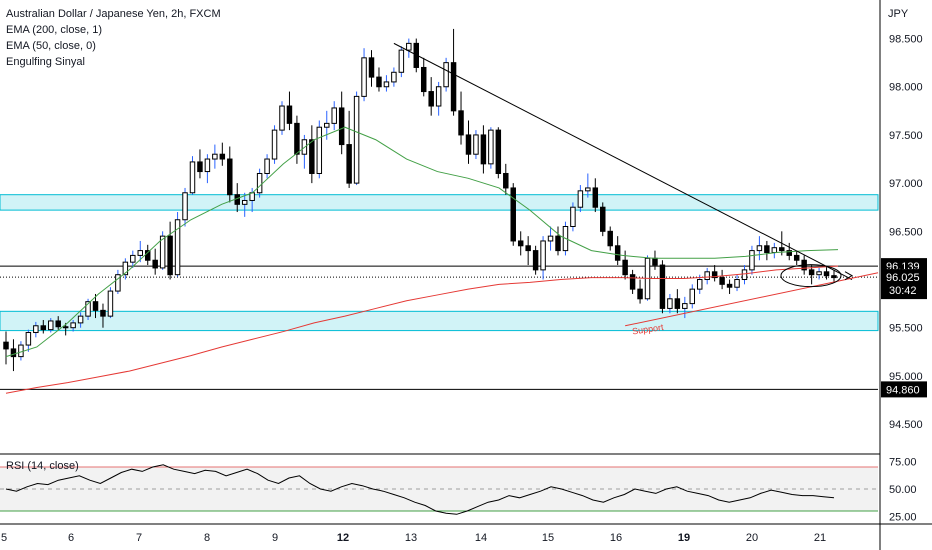 This screenshot has height=550, width=932. Describe the element at coordinates (647, 329) in the screenshot. I see `support-label: Support` at that location.